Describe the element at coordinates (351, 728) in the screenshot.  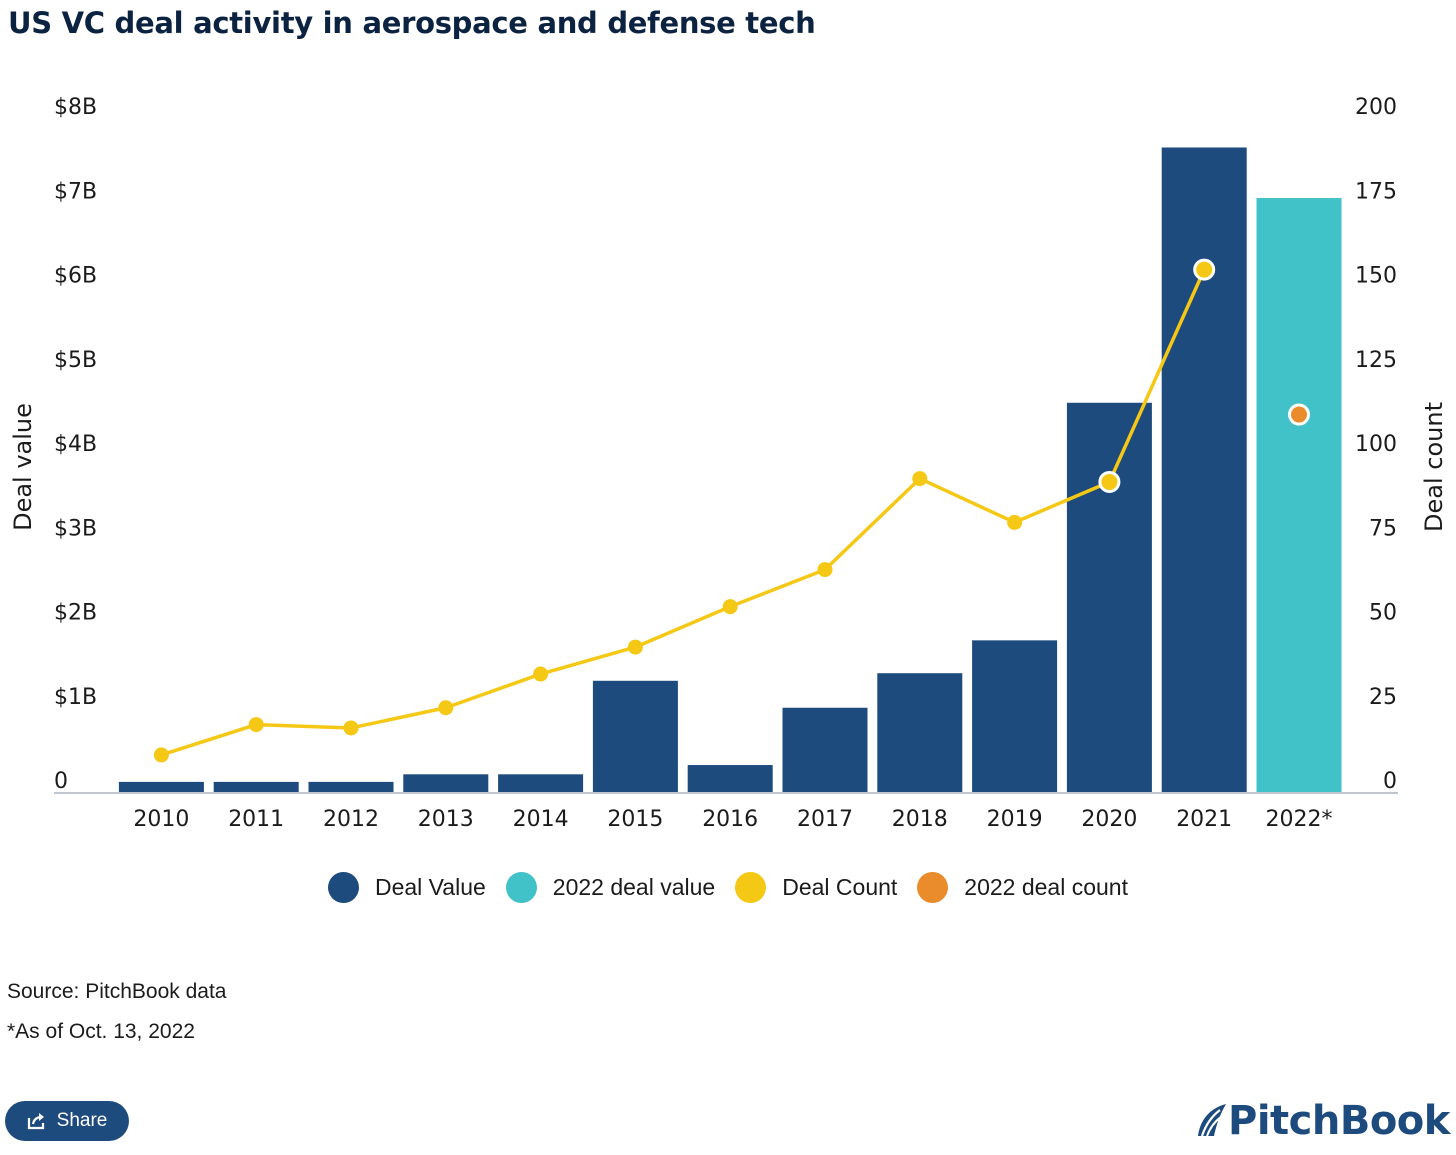
I see `deal-count-point-2012` at that location.